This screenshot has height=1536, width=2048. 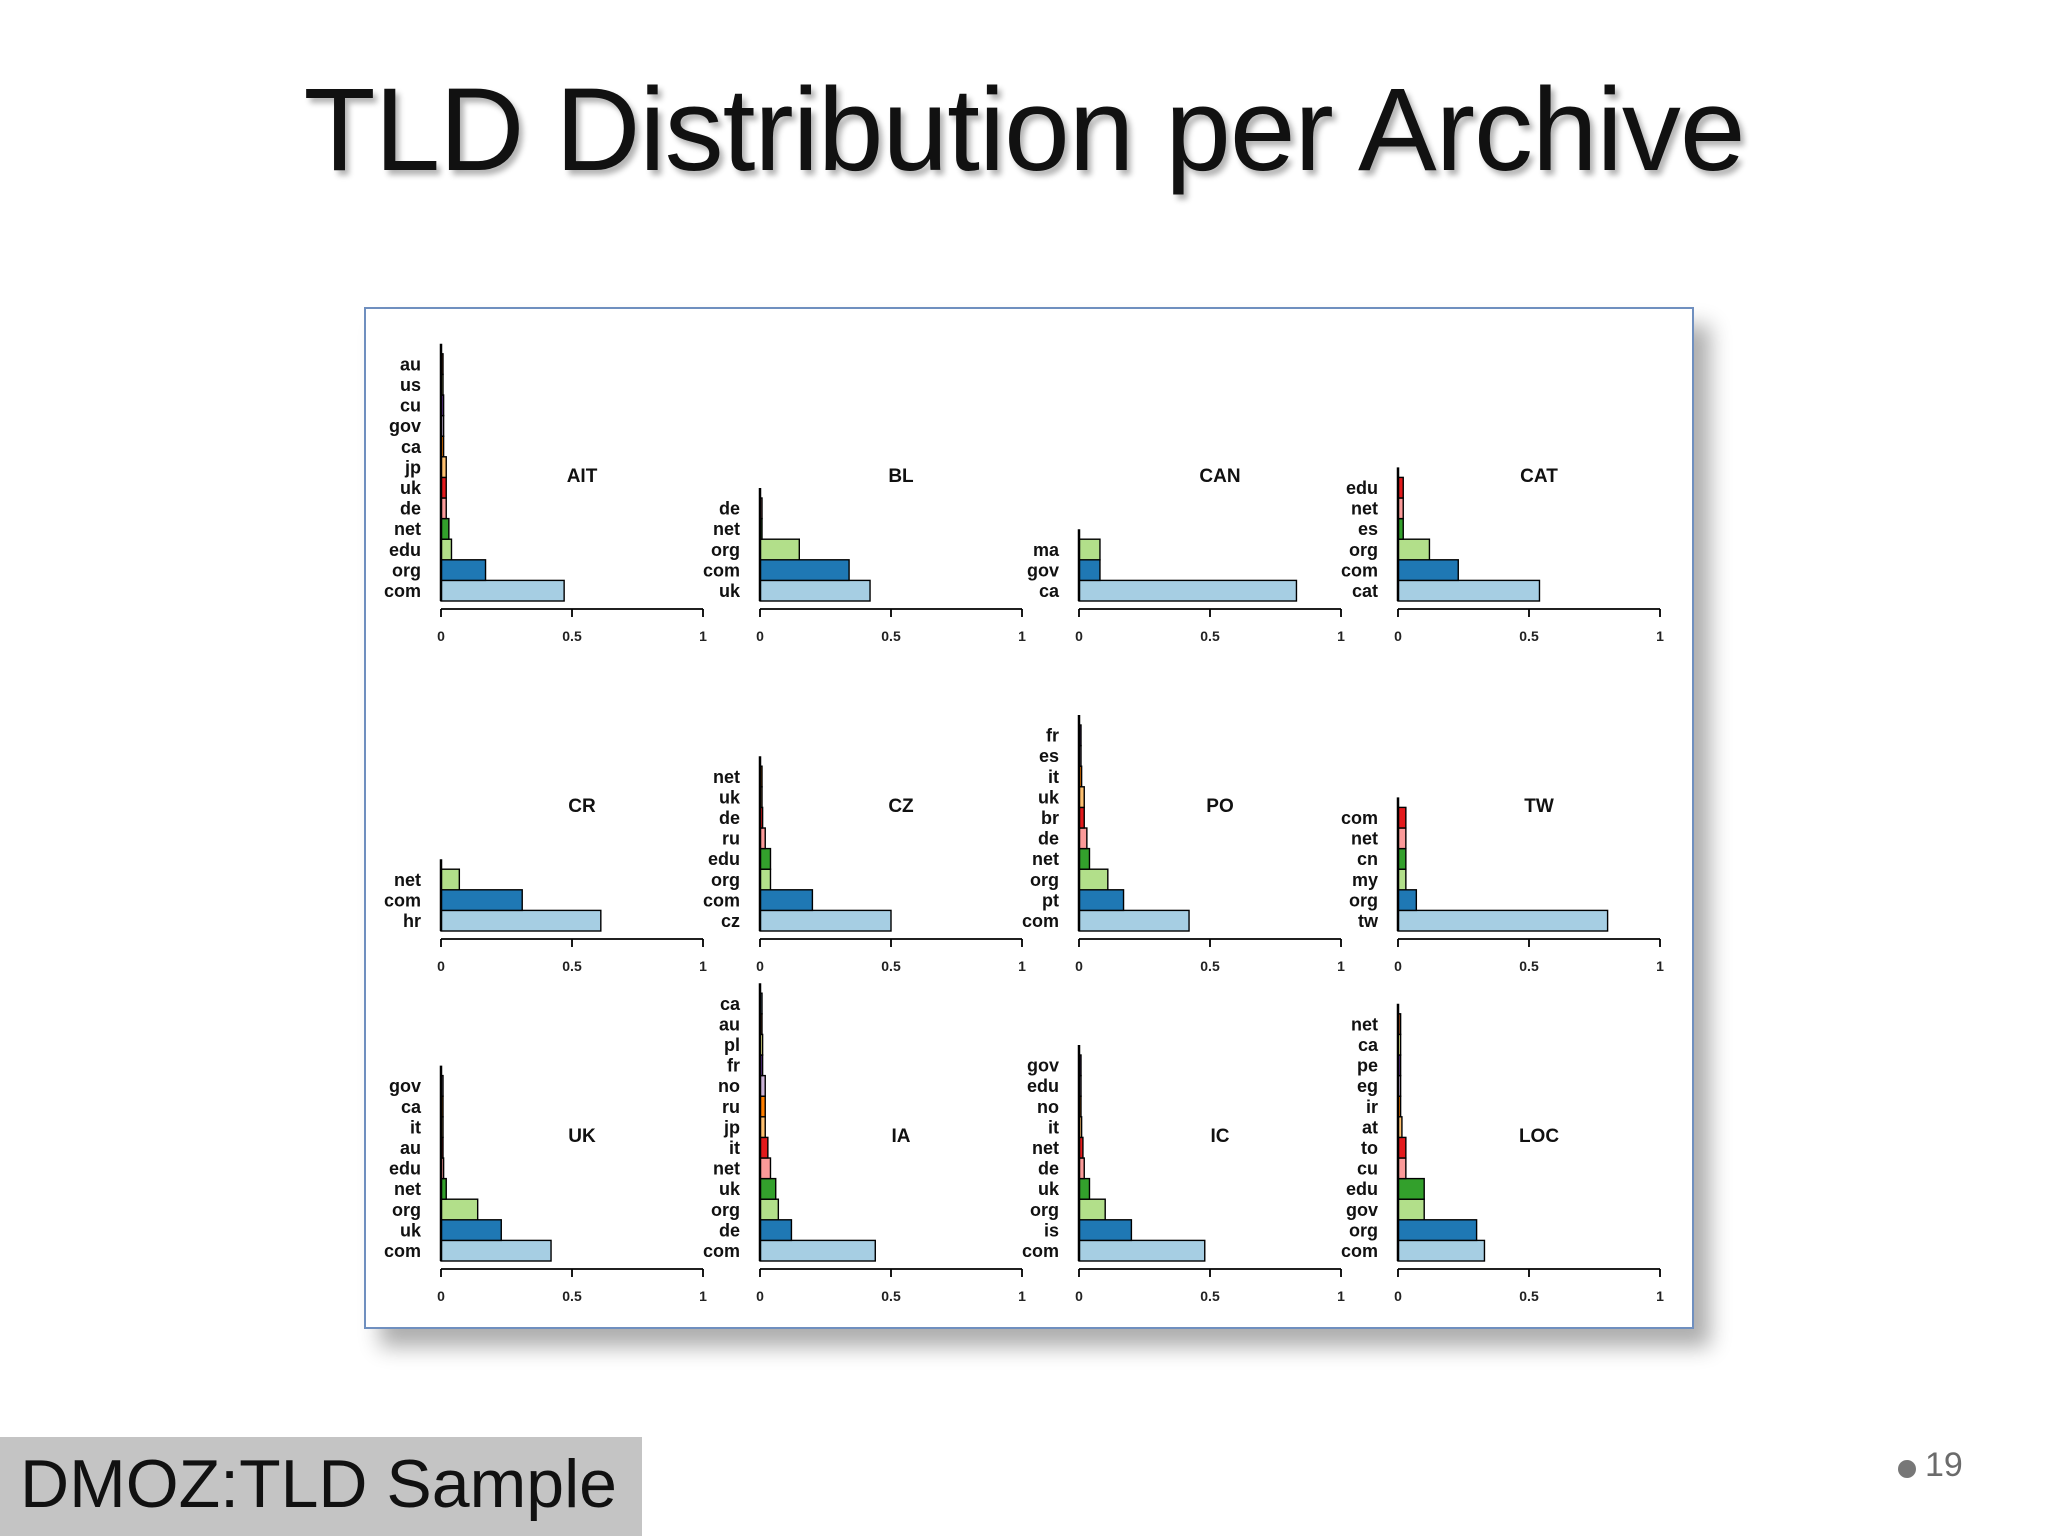 I want to click on panel-uk-bar-org, so click(x=459, y=1209).